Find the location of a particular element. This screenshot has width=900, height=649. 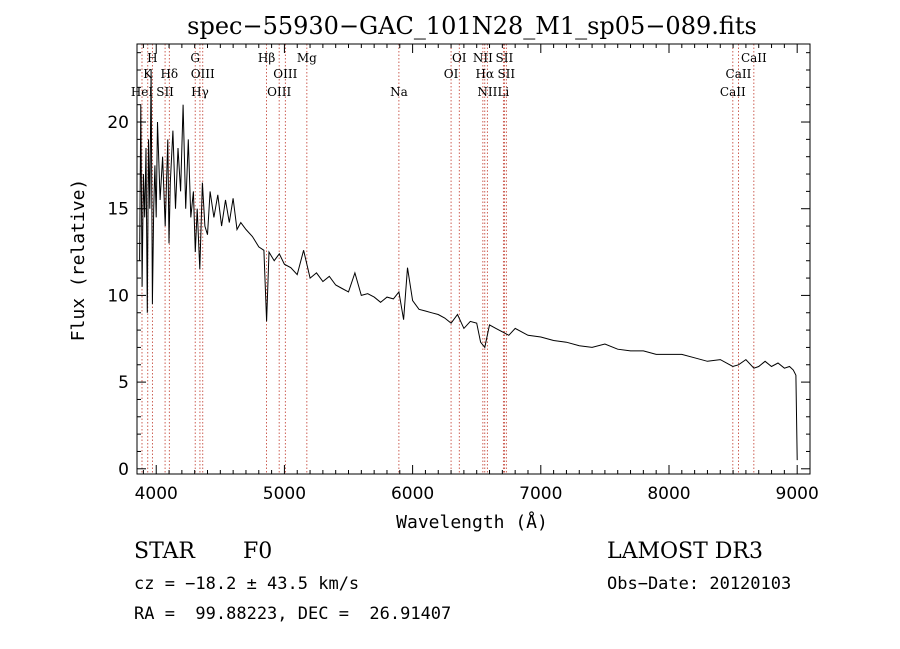

marker-label-7: Hγ is located at coordinates (200, 92).